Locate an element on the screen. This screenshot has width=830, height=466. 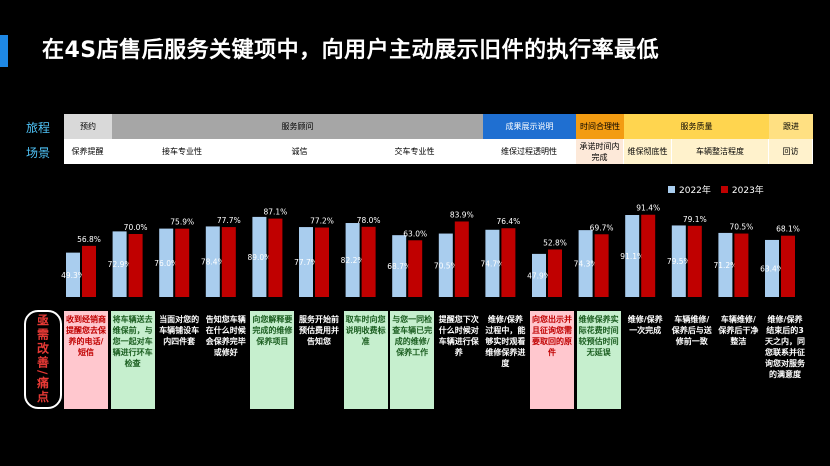
data-label-2023: 52.8% is located at coordinates (555, 242).